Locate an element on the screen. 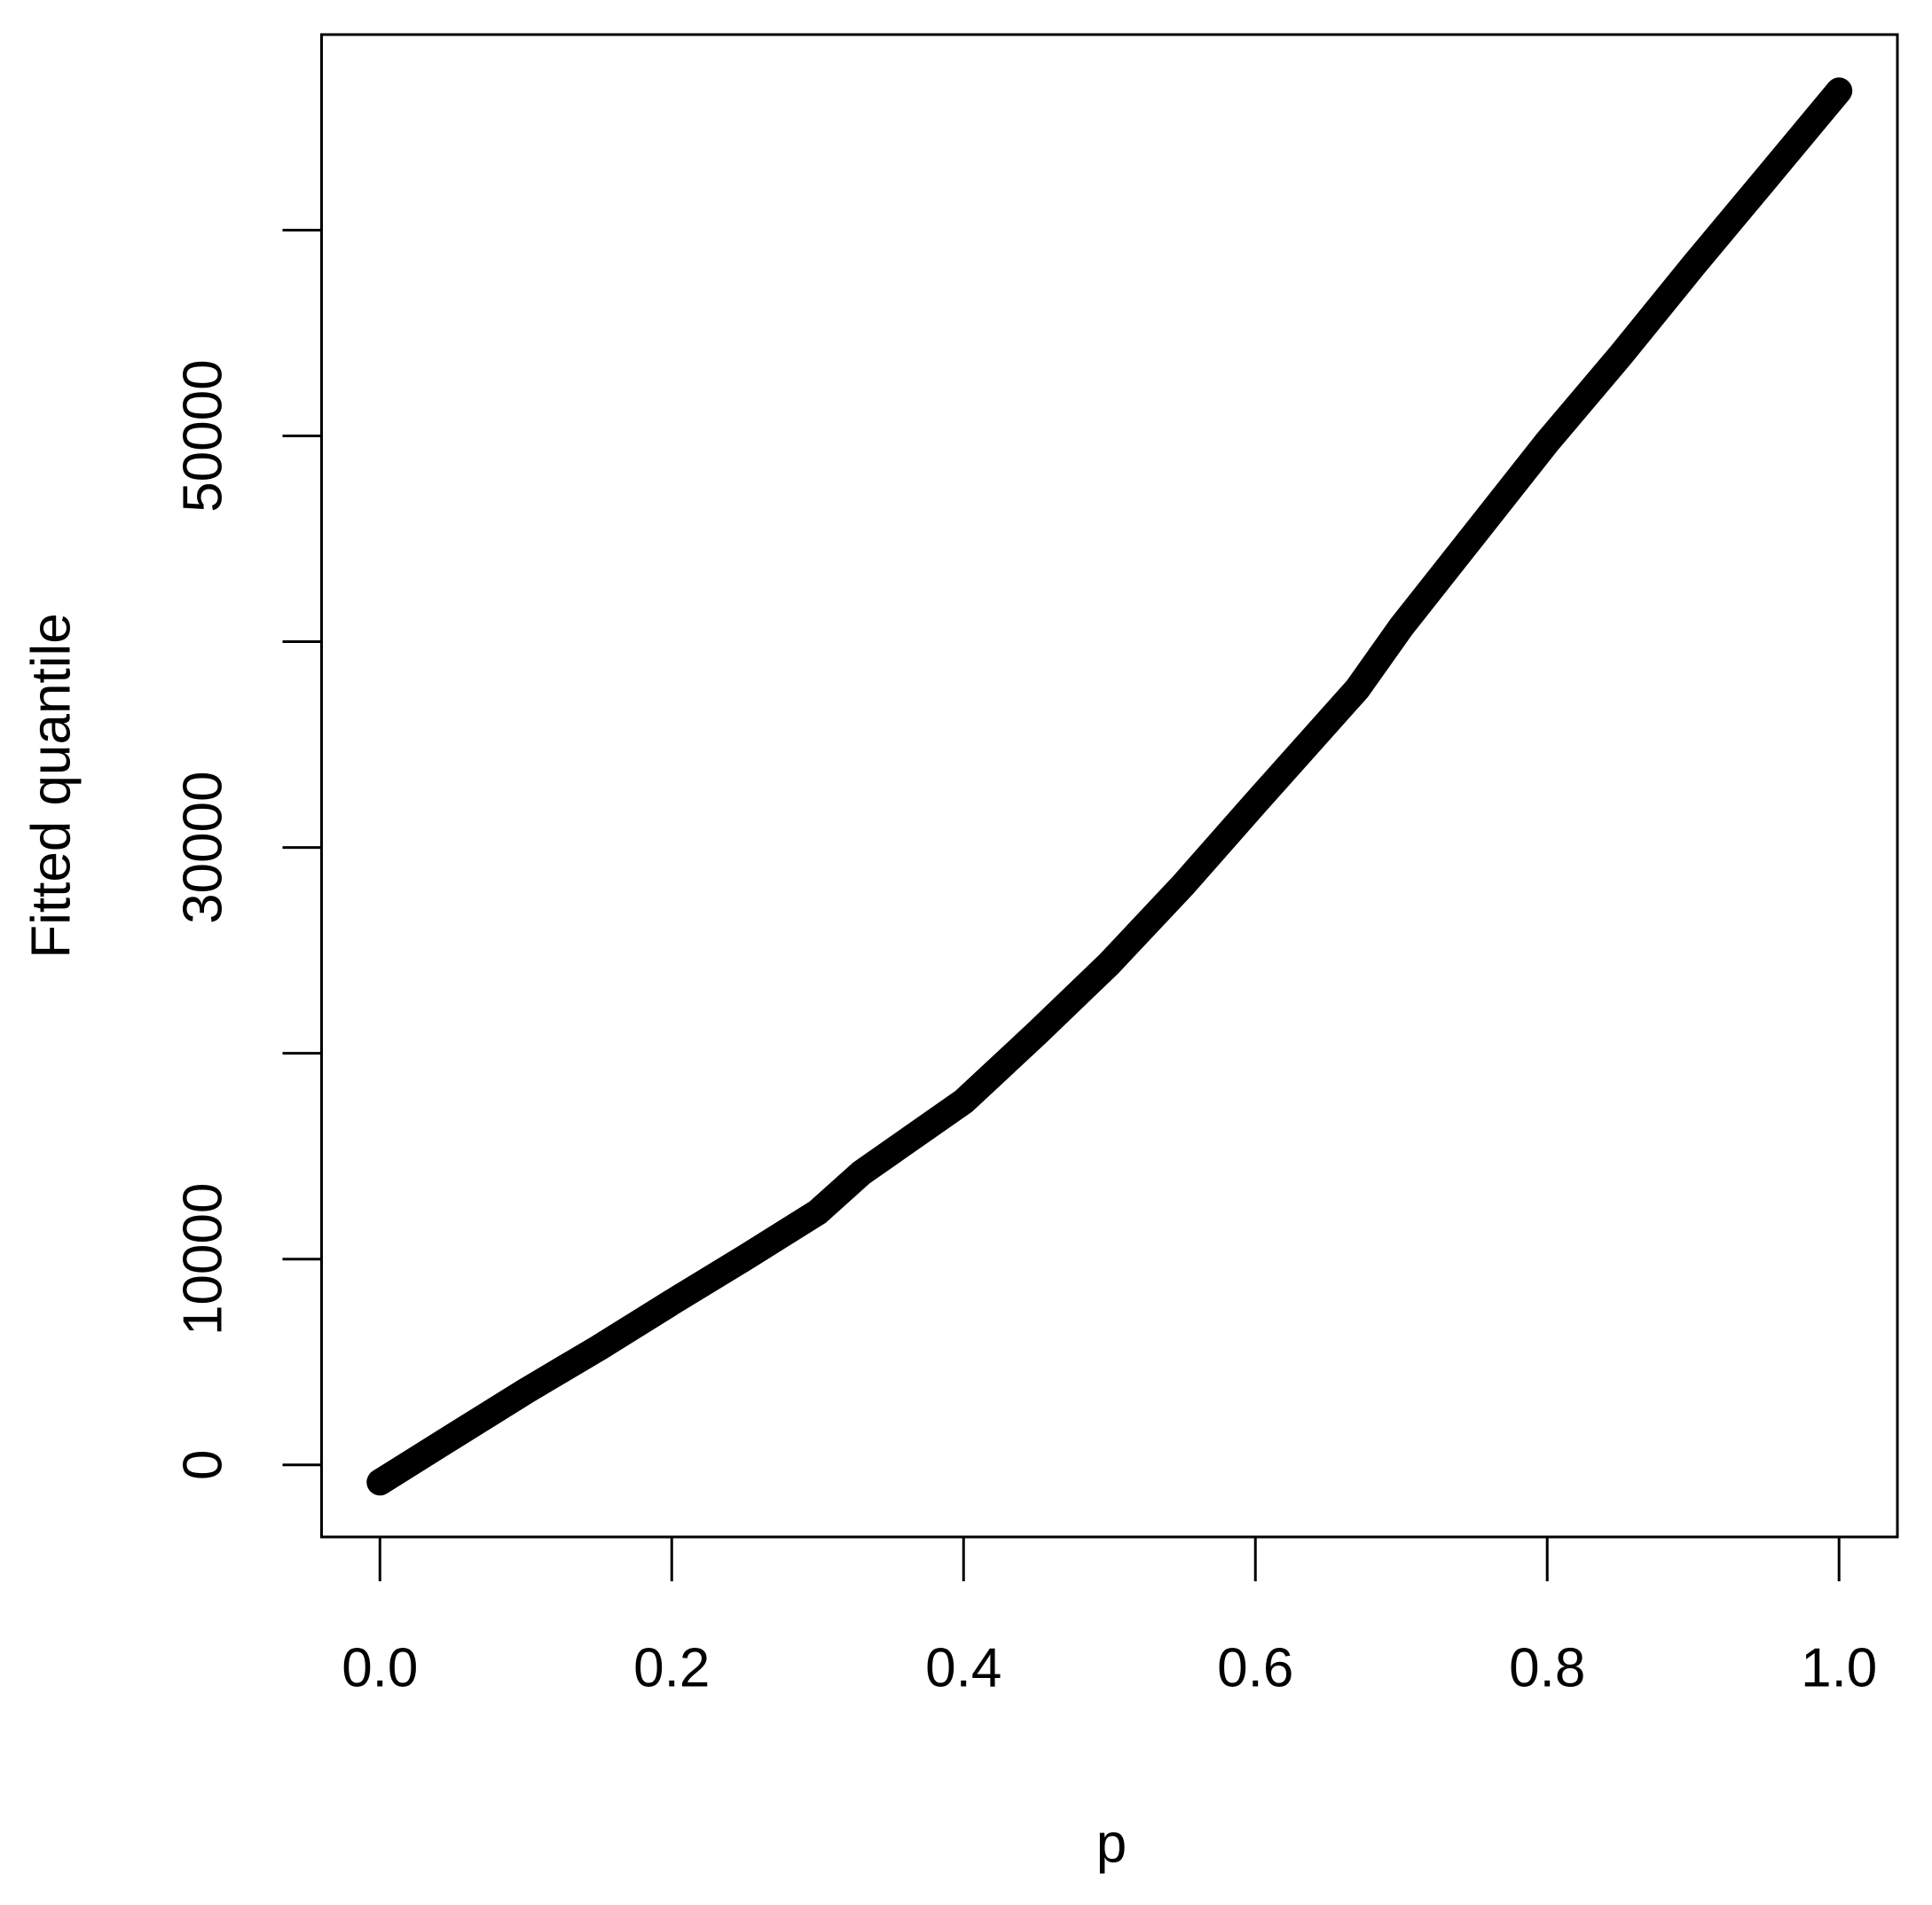 This screenshot has width=1932, height=1905. y-tick-label: 0 is located at coordinates (202, 1465).